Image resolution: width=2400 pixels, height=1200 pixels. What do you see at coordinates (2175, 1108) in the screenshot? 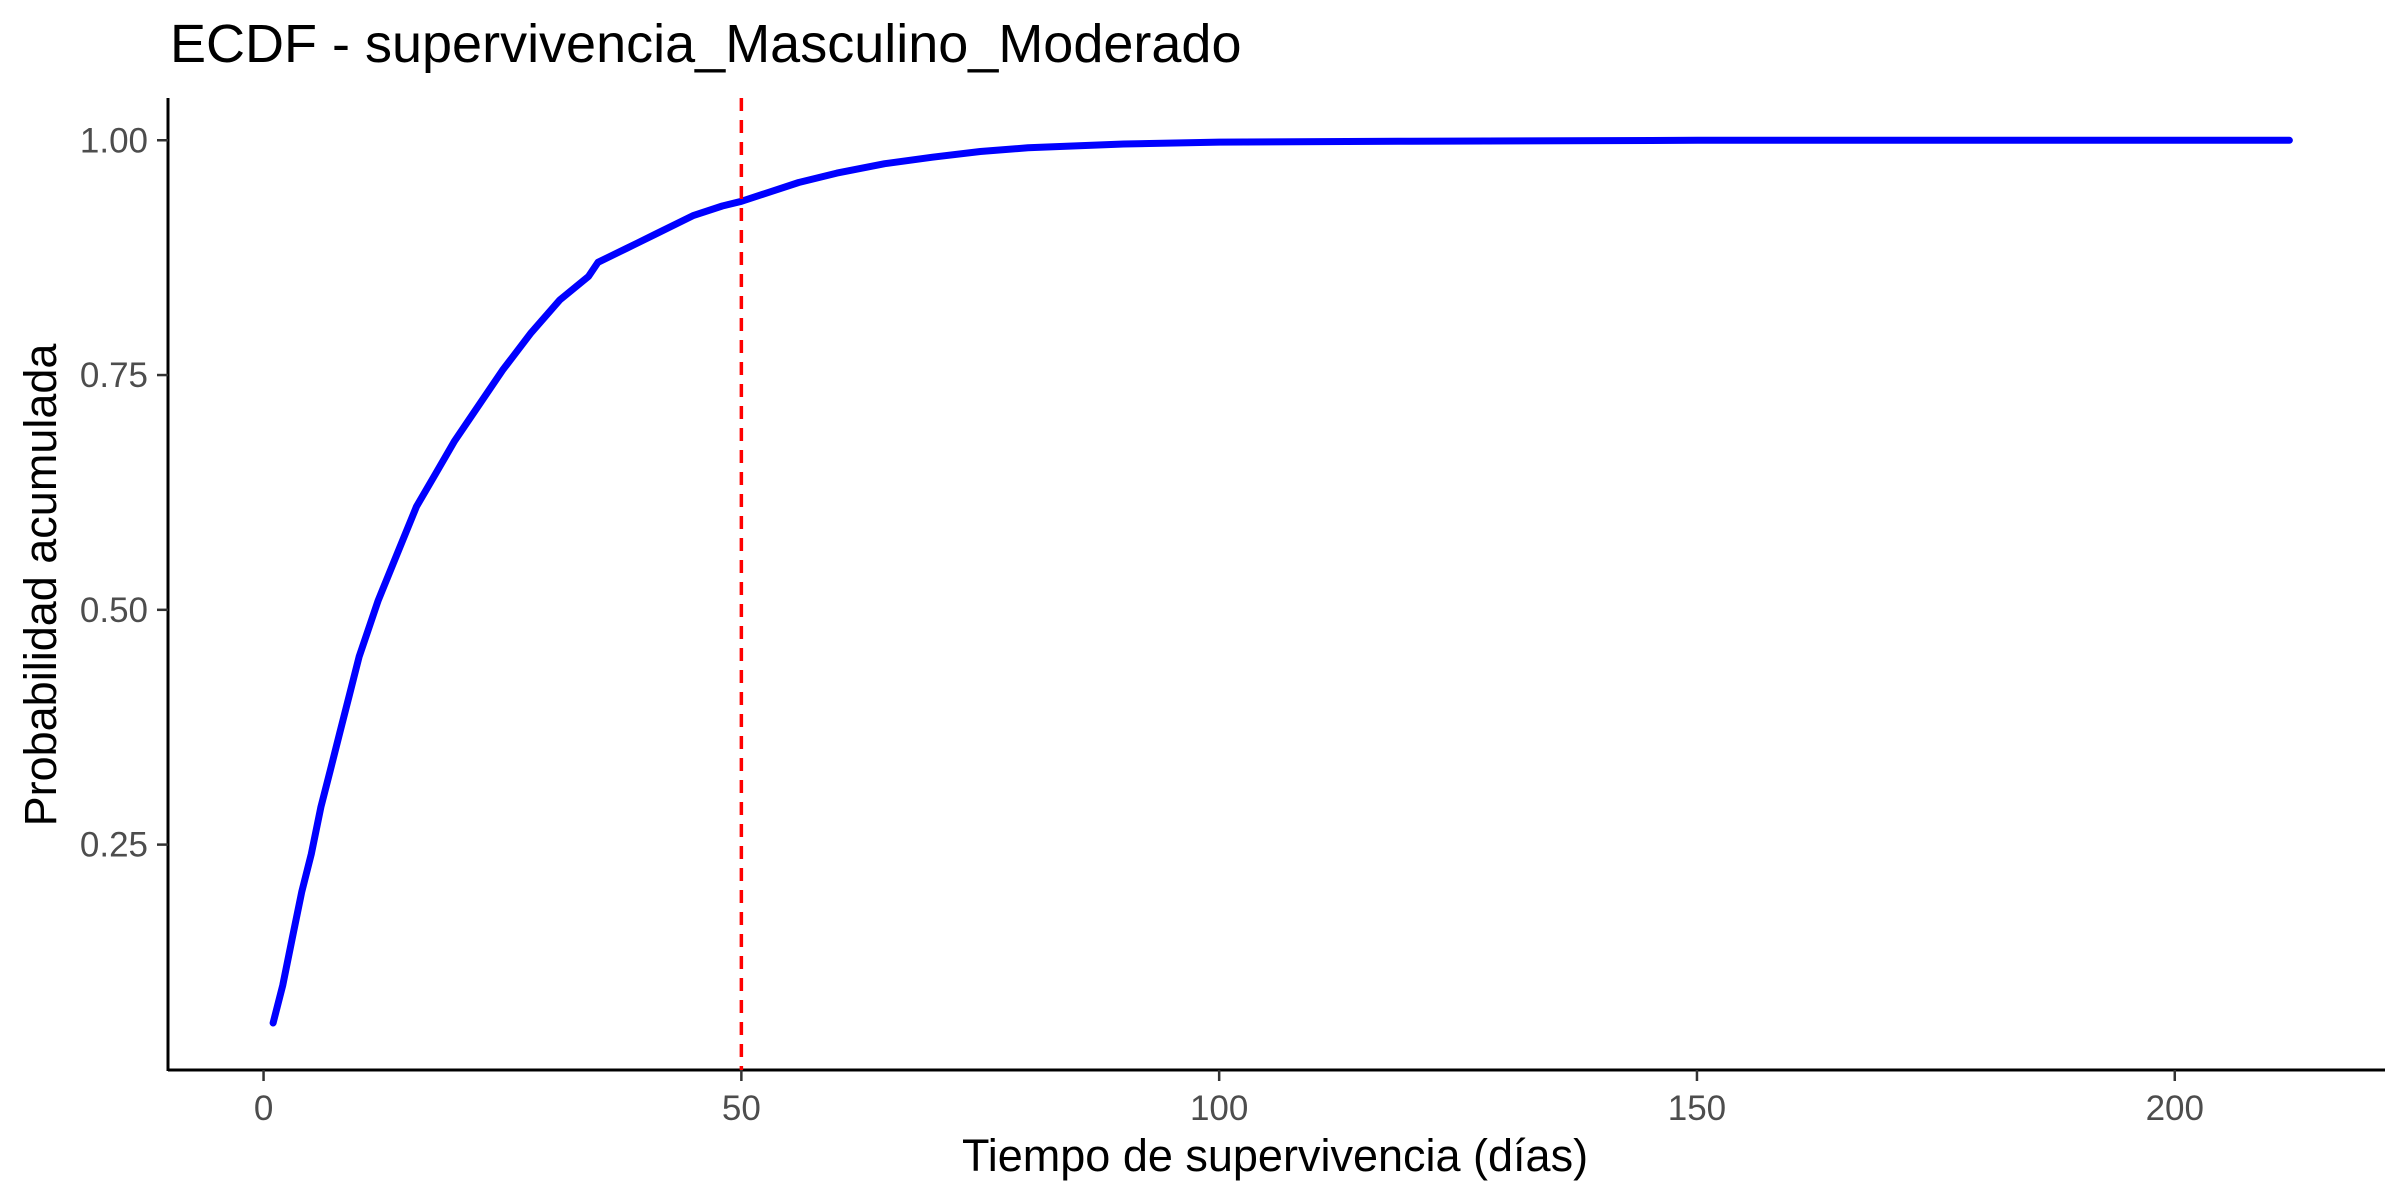
I see `x-tick-label: 200` at bounding box center [2175, 1108].